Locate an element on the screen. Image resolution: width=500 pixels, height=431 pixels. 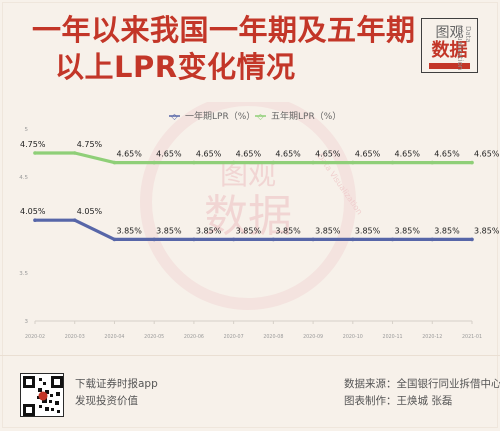
source-credit: 数据来源：全国银行同业拆借中心 图表制作：王焕城 张磊 is located at coordinates (422, 393).